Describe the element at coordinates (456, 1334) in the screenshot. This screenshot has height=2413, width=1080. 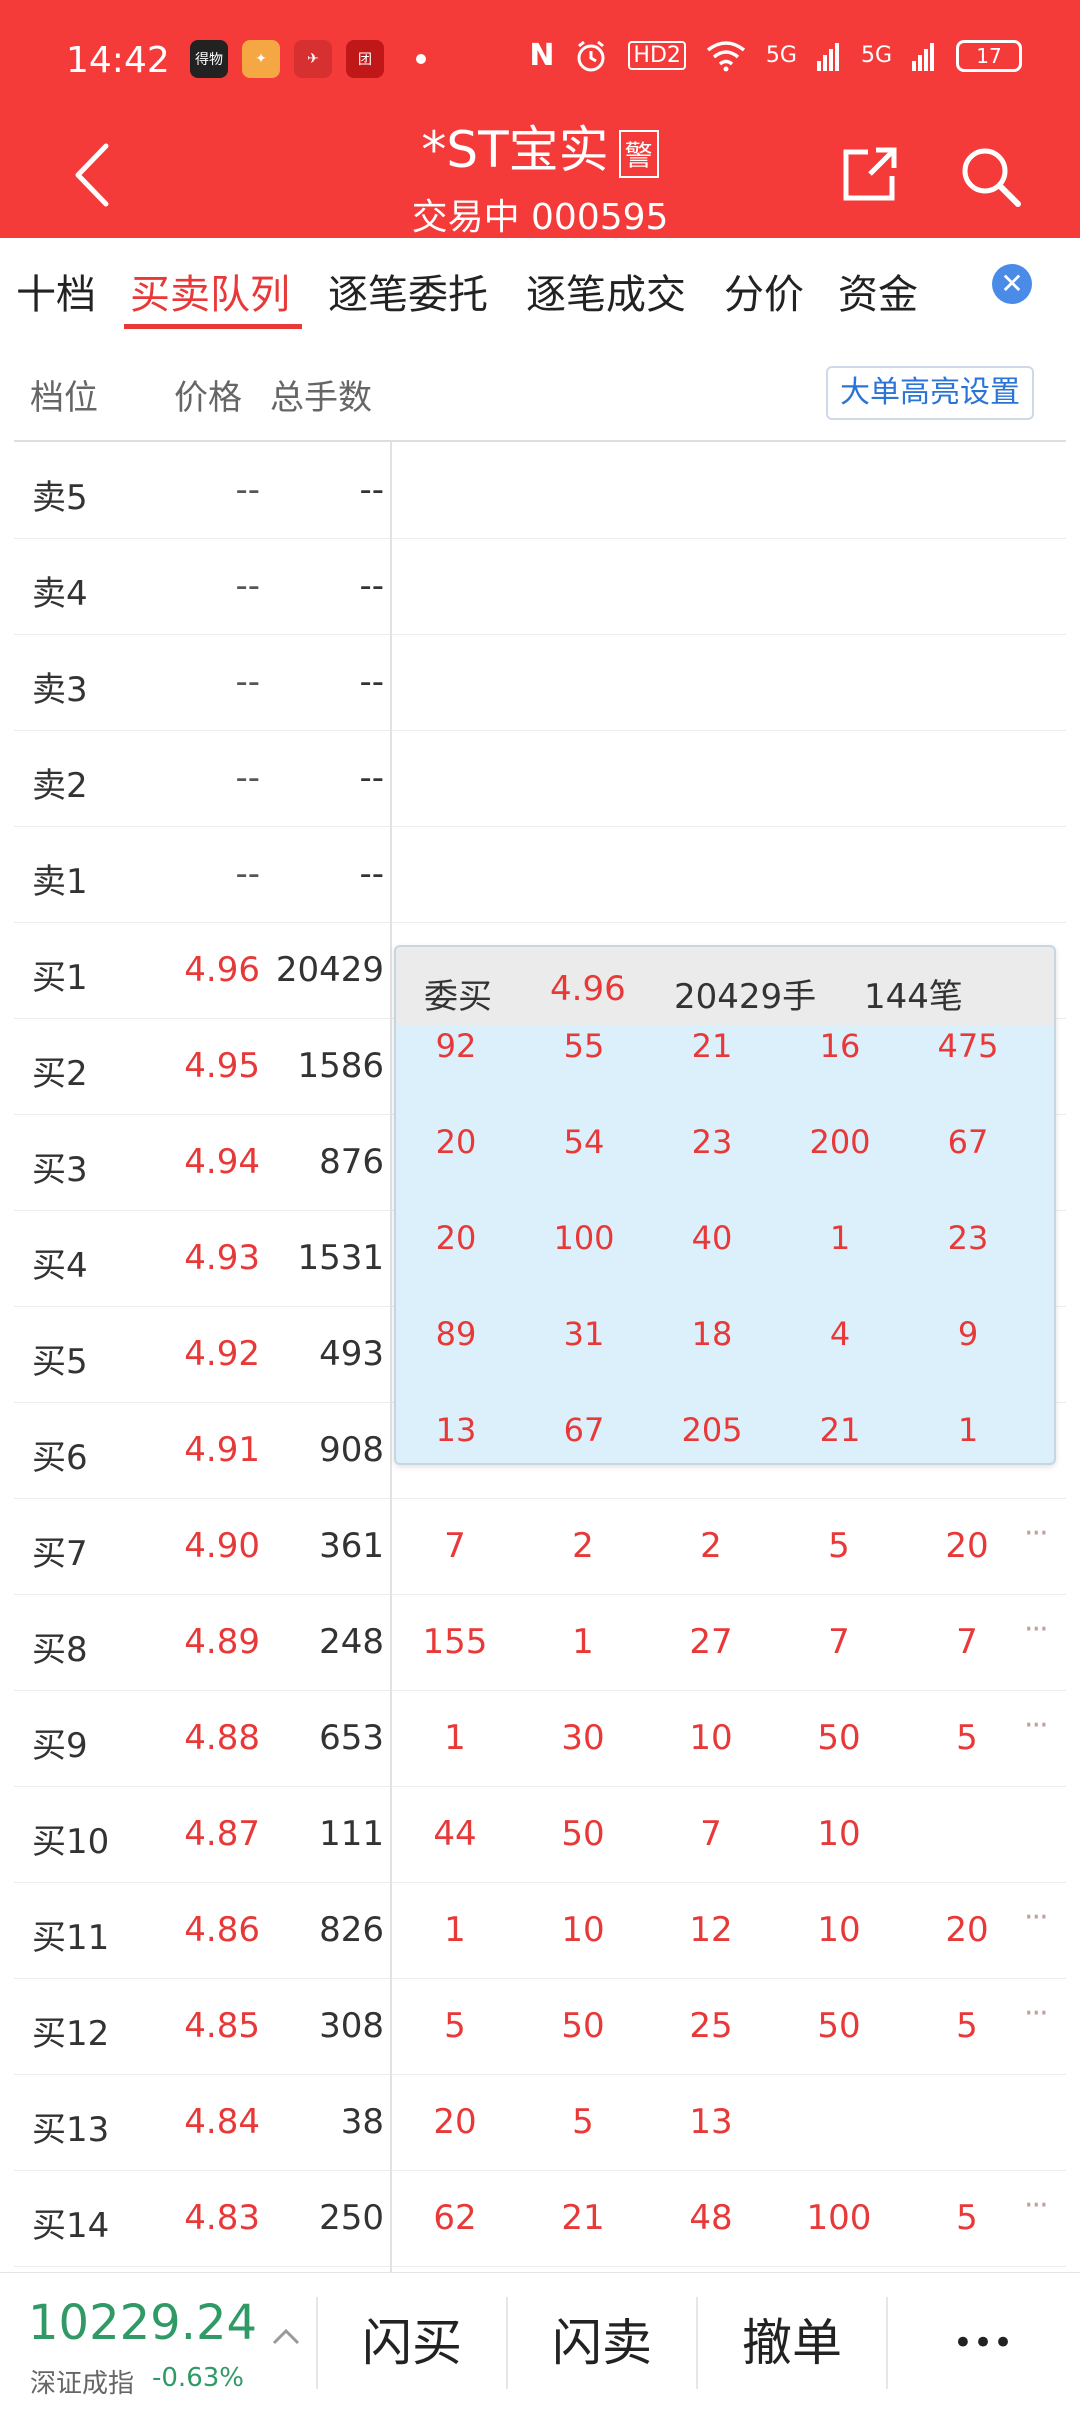
I see `popup-order-cell: 89` at that location.